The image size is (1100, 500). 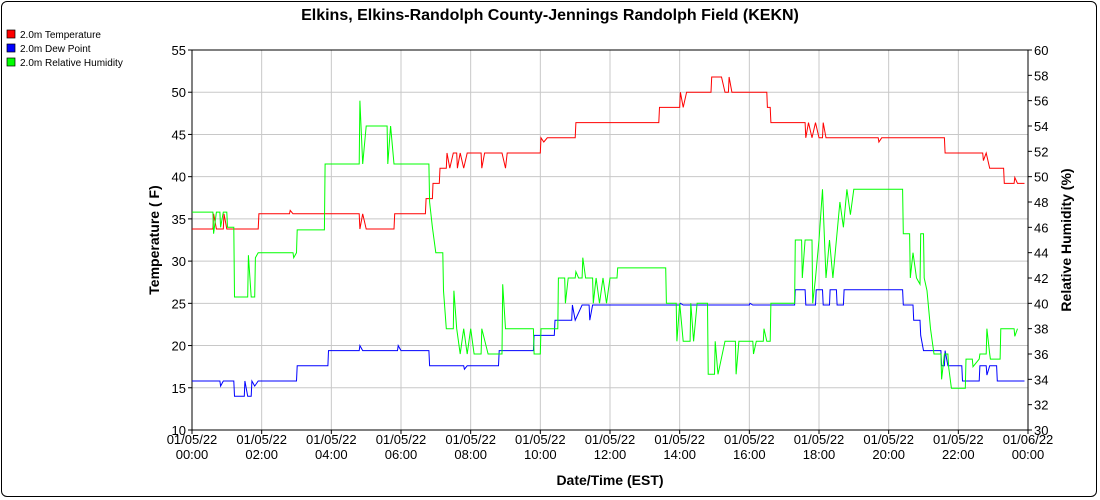 What do you see at coordinates (1041, 177) in the screenshot?
I see `right-y-tick-label: 50` at bounding box center [1041, 177].